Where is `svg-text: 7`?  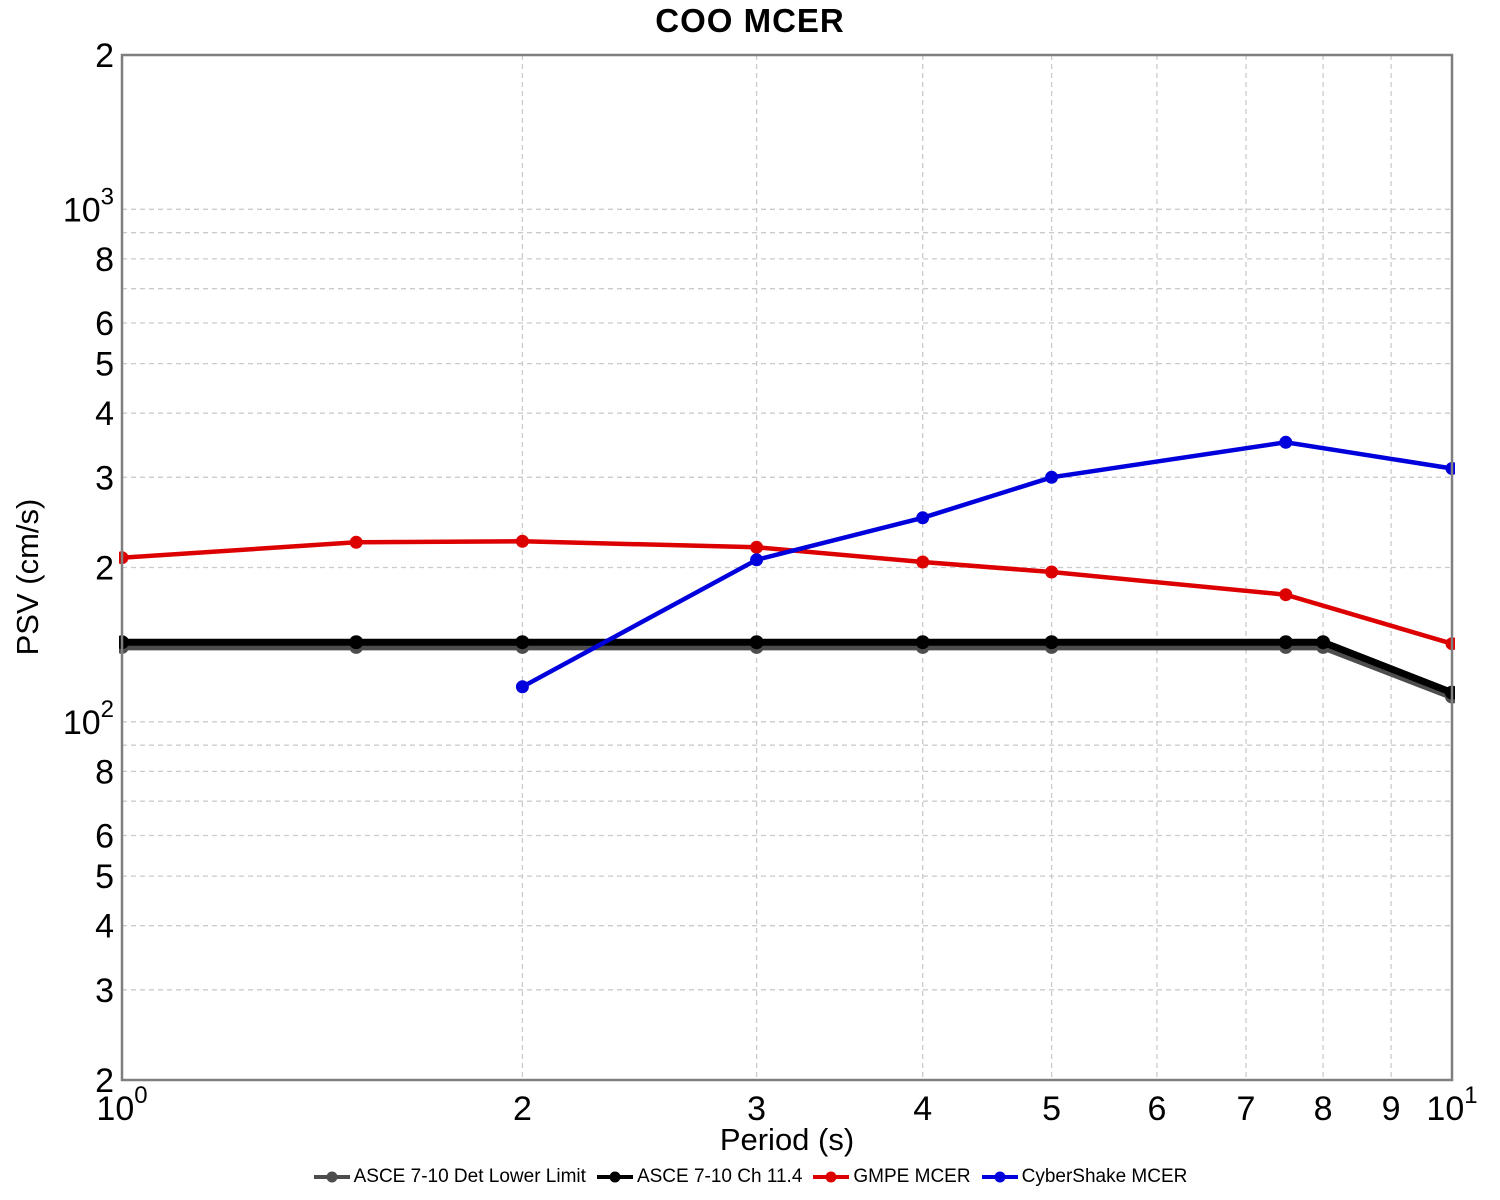
svg-text: 7 is located at coordinates (1246, 1109).